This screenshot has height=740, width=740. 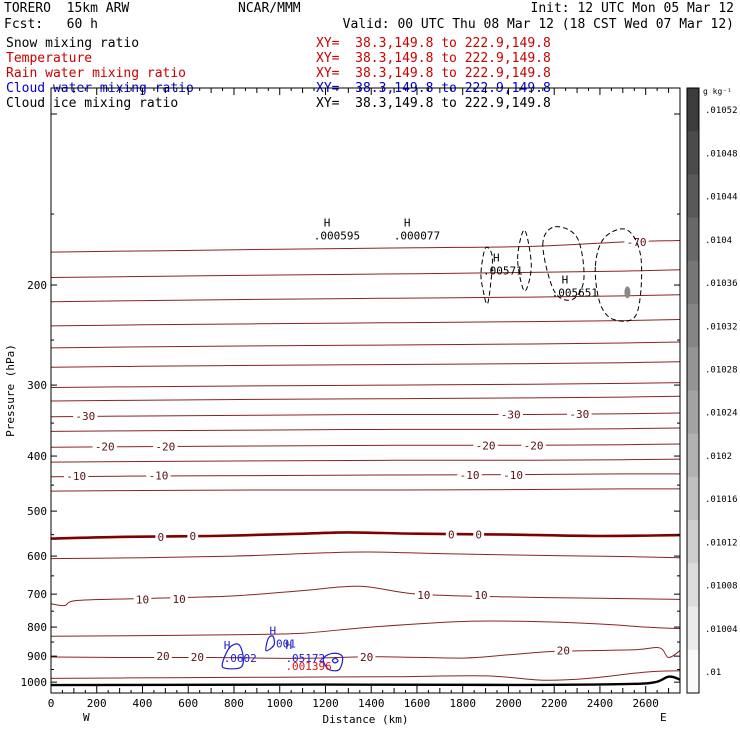 What do you see at coordinates (508, 703) in the screenshot?
I see `x-tick-label: 2000` at bounding box center [508, 703].